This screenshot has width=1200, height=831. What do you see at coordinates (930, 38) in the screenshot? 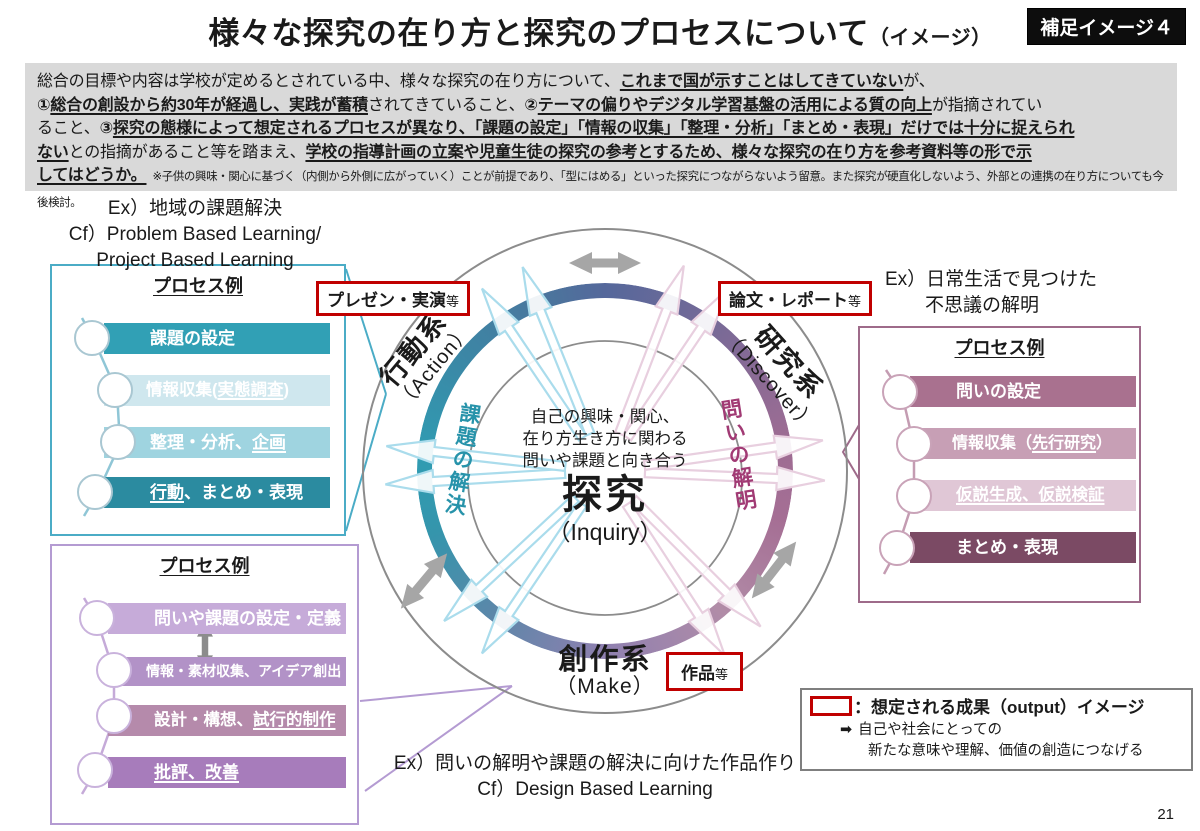
I see `page-title-suffix: （イメージ）` at bounding box center [930, 38].